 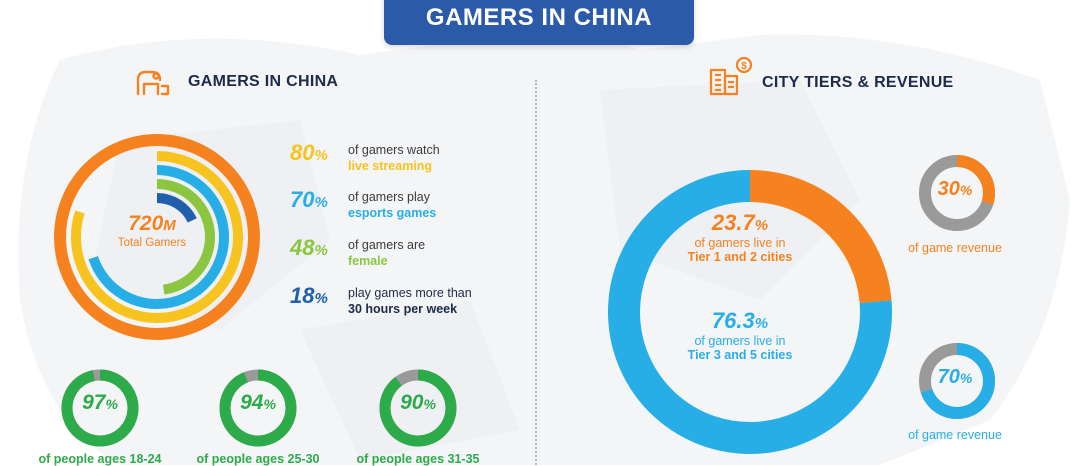 What do you see at coordinates (858, 82) in the screenshot?
I see `right-section-title: CITY TIERS & REVENUE` at bounding box center [858, 82].